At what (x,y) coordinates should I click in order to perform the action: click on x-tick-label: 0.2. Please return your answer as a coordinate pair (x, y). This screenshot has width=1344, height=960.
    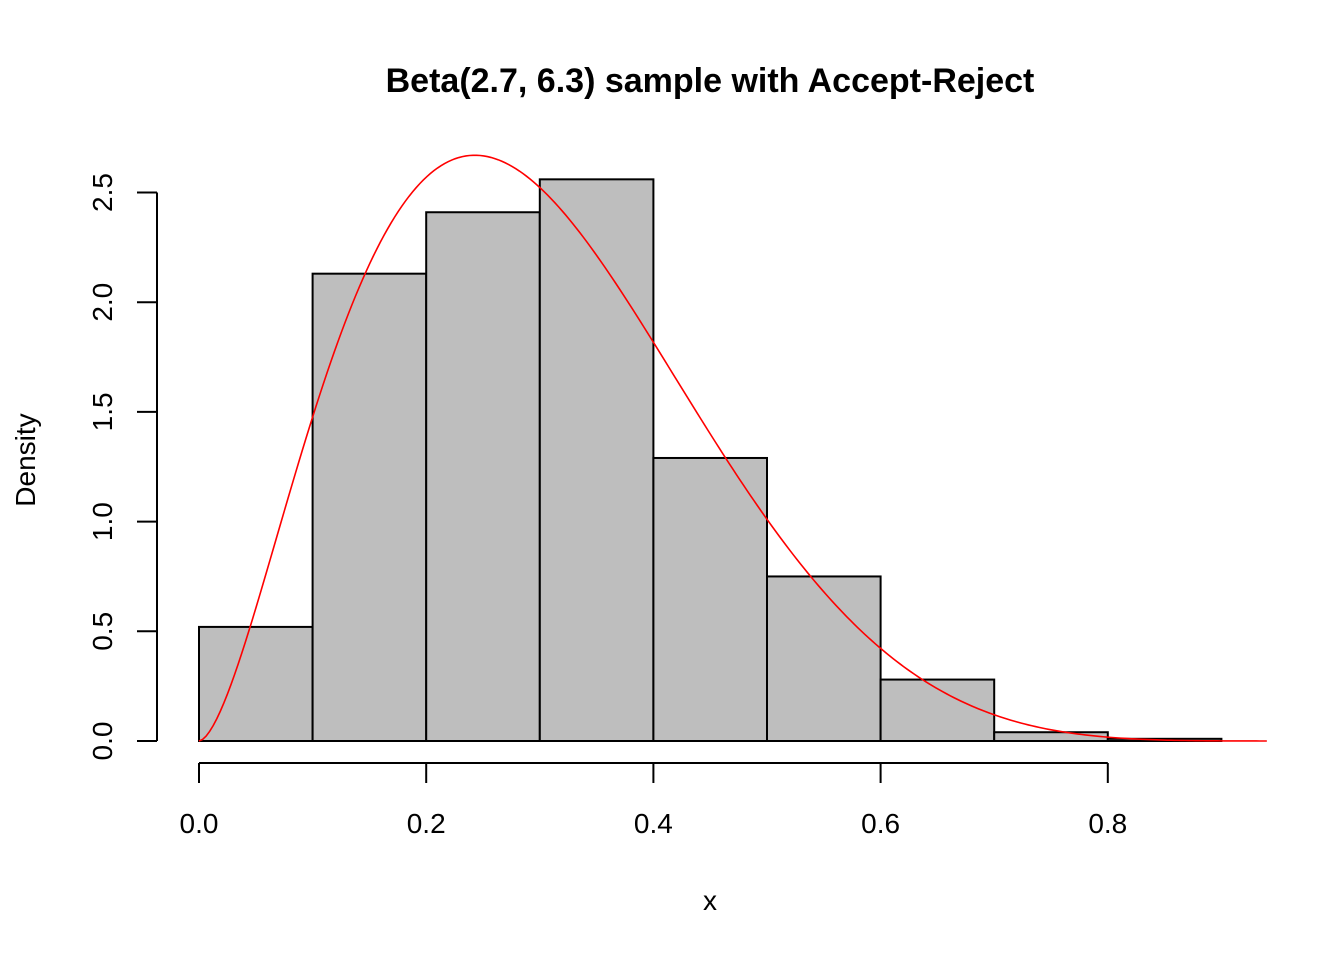
    Looking at the image, I should click on (426, 823).